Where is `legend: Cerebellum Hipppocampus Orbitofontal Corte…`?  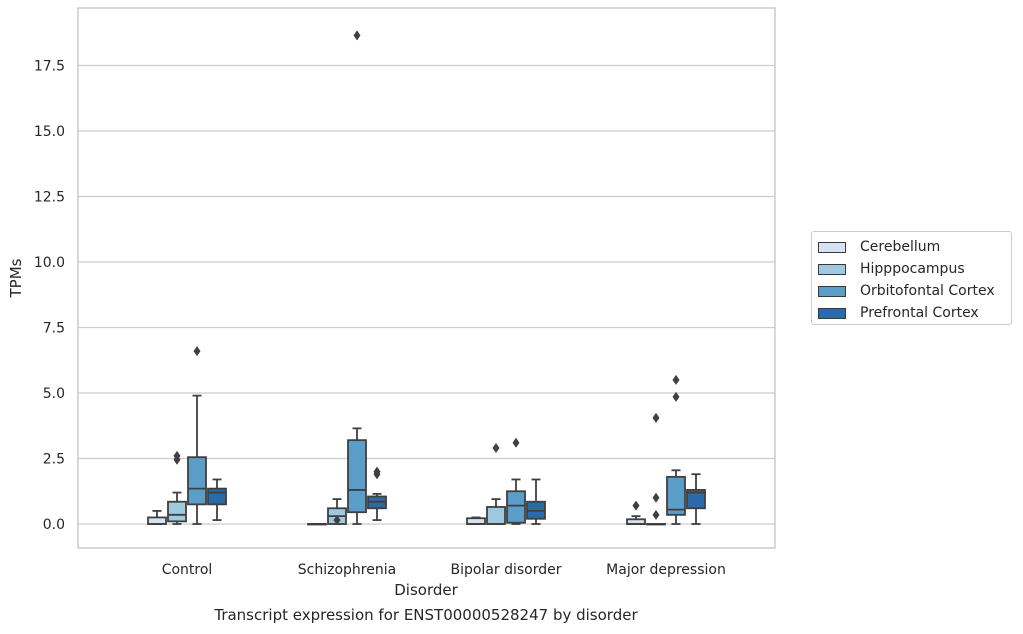 legend: Cerebellum Hipppocampus Orbitofontal Corte… is located at coordinates (911, 278).